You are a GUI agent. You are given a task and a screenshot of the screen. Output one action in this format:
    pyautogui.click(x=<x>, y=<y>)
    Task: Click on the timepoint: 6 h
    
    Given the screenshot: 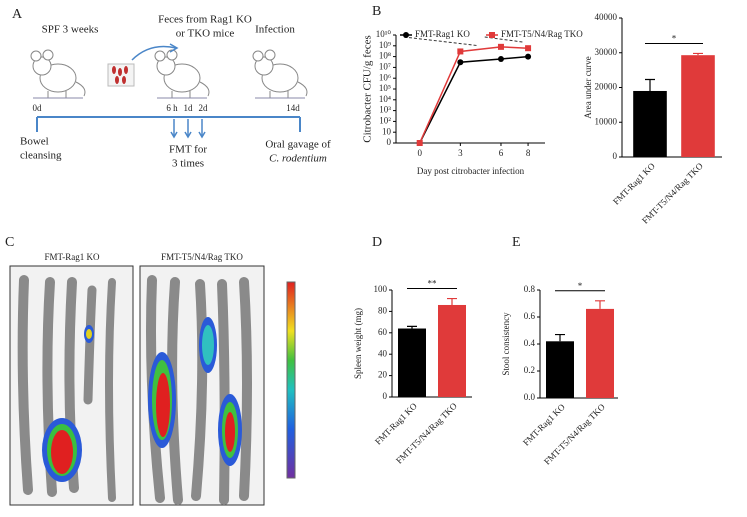 What is the action you would take?
    pyautogui.click(x=172, y=108)
    